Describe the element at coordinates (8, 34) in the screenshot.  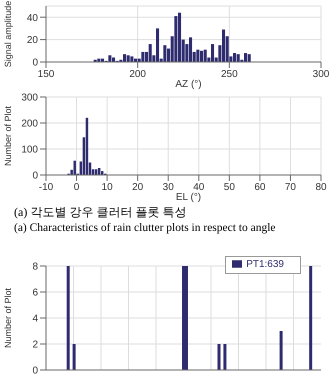
I see `y-axis-title: Signal amplitude` at that location.